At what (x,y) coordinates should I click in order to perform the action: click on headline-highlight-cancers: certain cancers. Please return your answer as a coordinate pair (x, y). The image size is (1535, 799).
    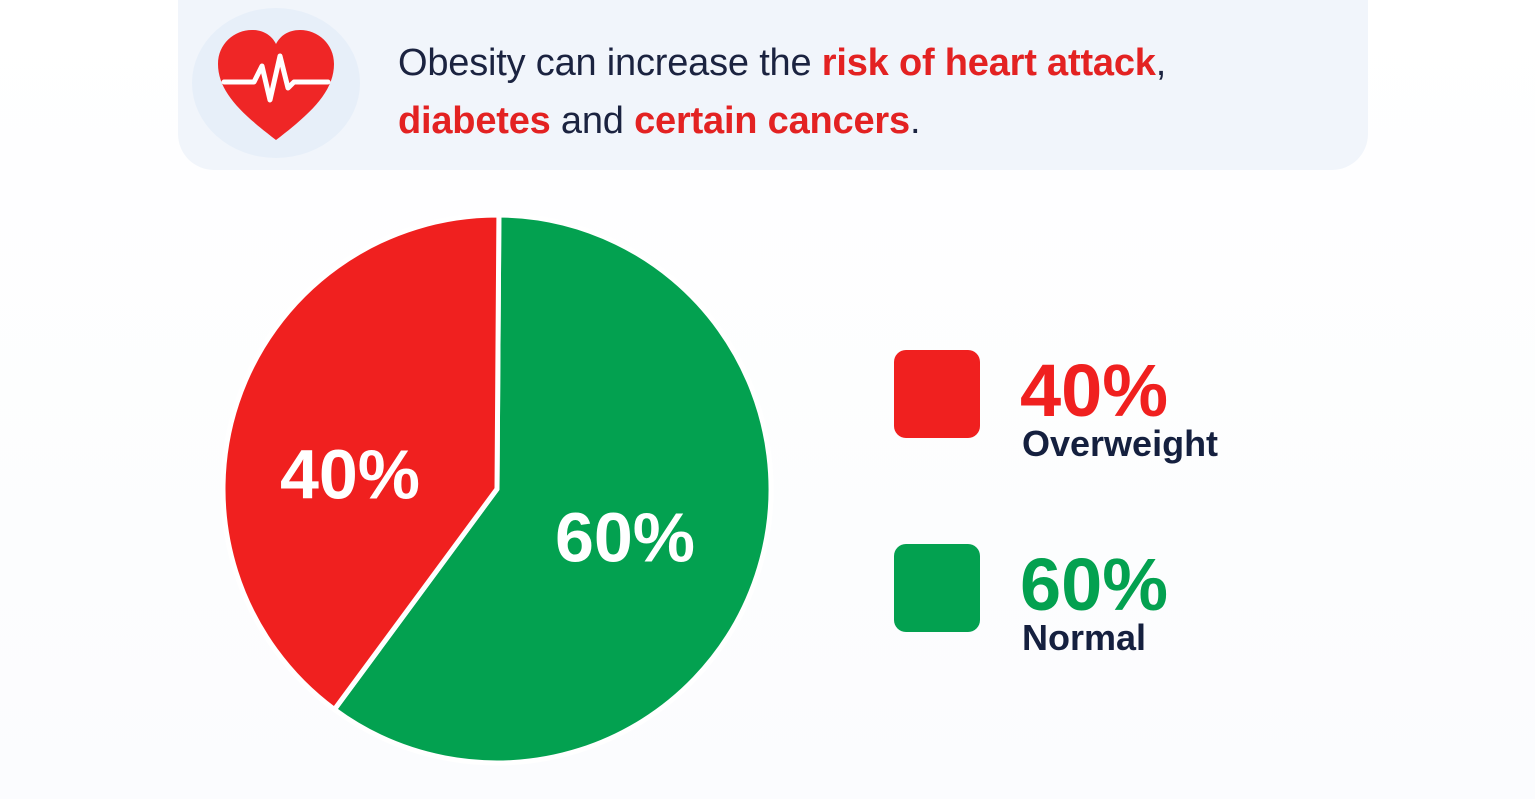
    Looking at the image, I should click on (772, 121).